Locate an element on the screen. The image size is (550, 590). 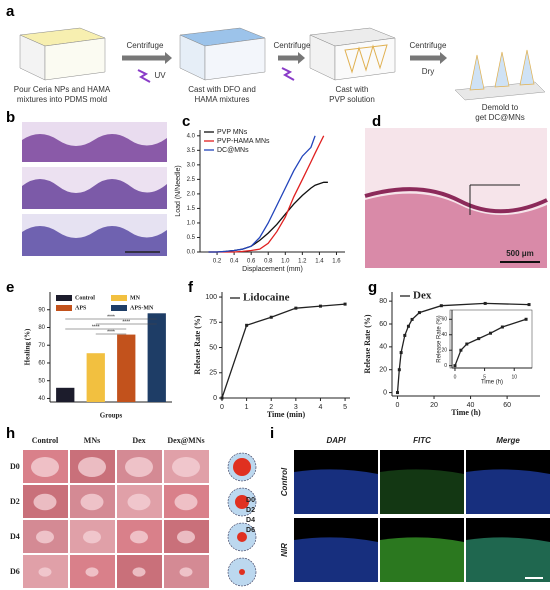
histology-image is located at coordinates (94, 189).